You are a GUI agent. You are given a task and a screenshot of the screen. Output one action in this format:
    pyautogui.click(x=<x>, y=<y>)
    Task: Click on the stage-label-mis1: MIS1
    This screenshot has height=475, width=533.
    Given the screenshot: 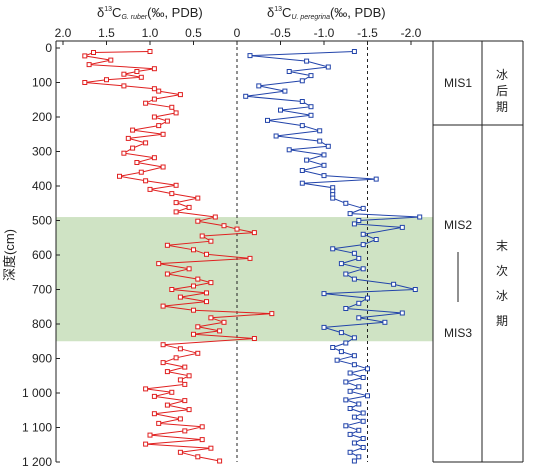 What is the action you would take?
    pyautogui.click(x=458, y=83)
    